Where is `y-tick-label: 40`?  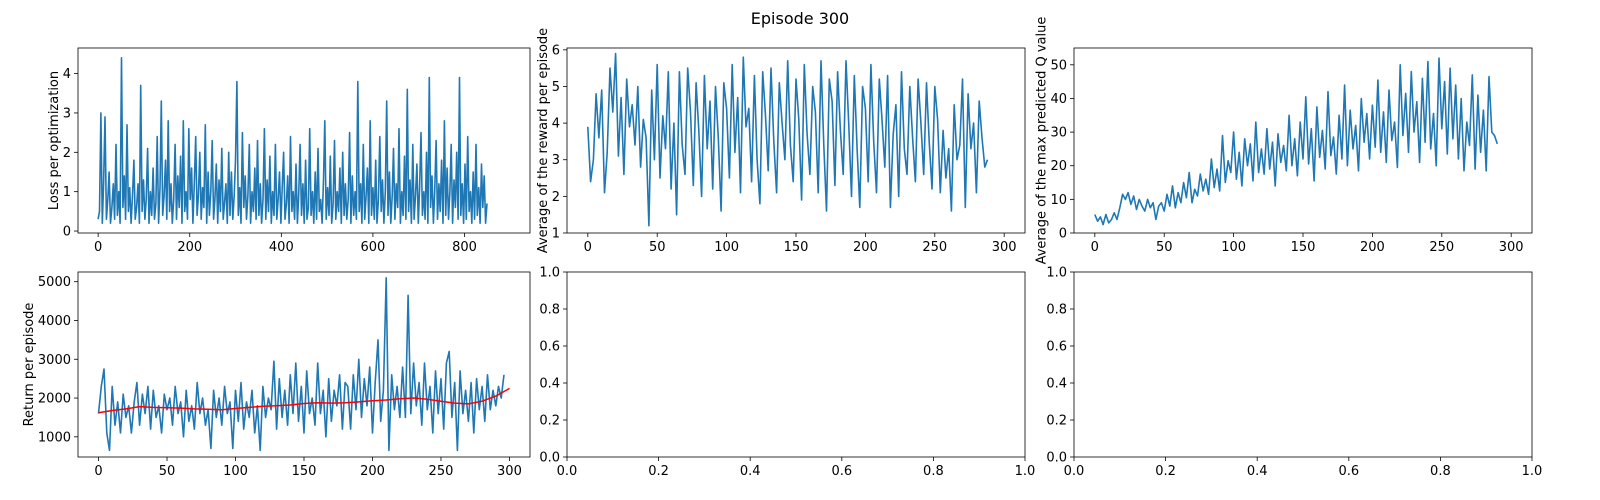
y-tick-label: 40 is located at coordinates (1058, 99).